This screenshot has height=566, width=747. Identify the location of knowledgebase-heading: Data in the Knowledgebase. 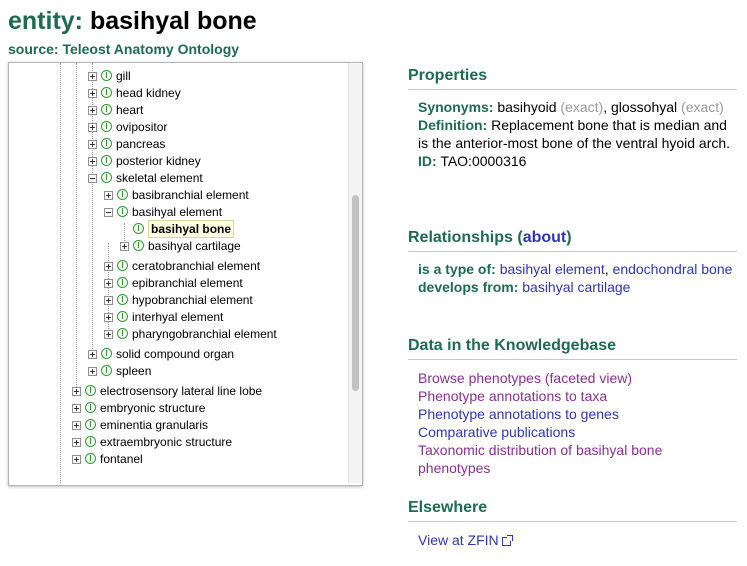
(512, 345).